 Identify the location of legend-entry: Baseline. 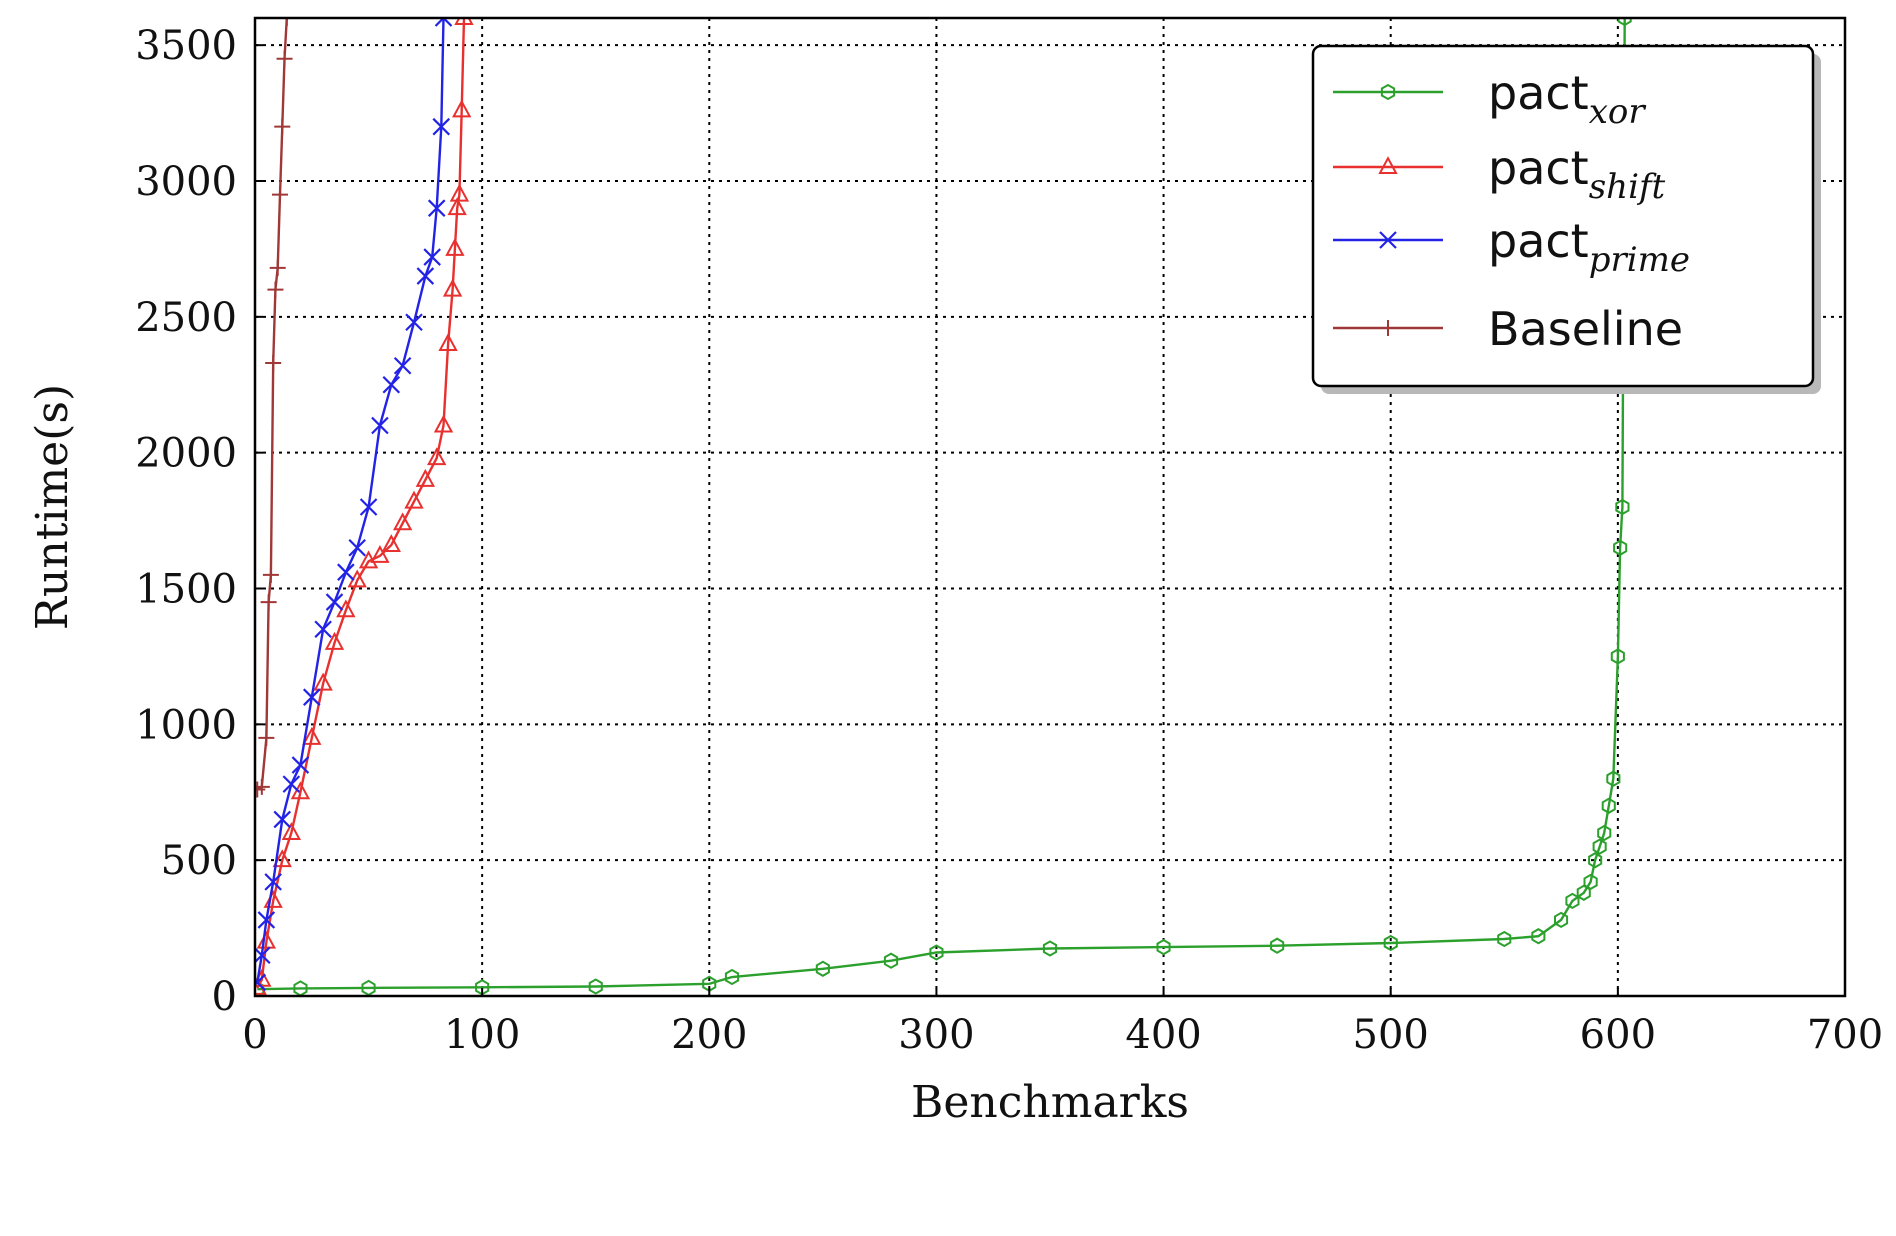
(1508, 329).